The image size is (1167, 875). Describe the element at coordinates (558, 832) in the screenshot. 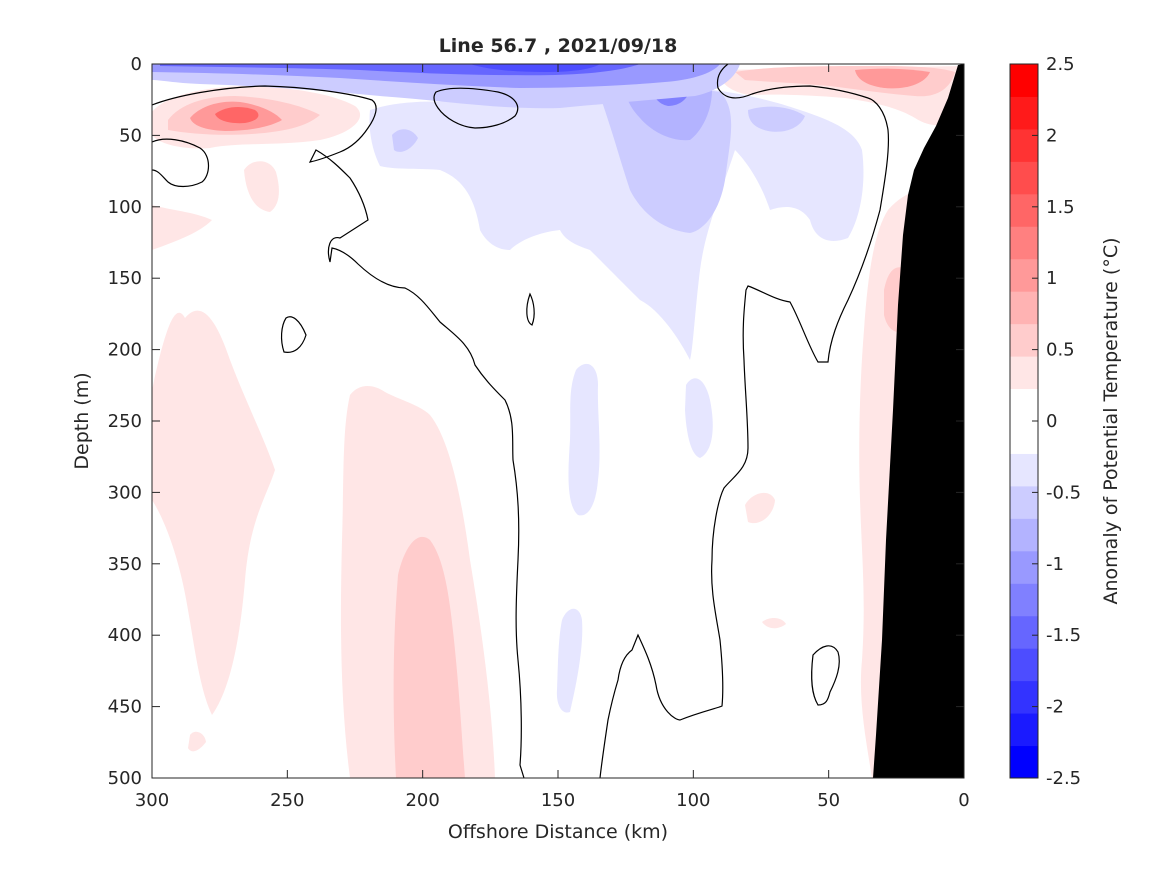

I see `x-axis-label: Offshore Distance (km)` at that location.